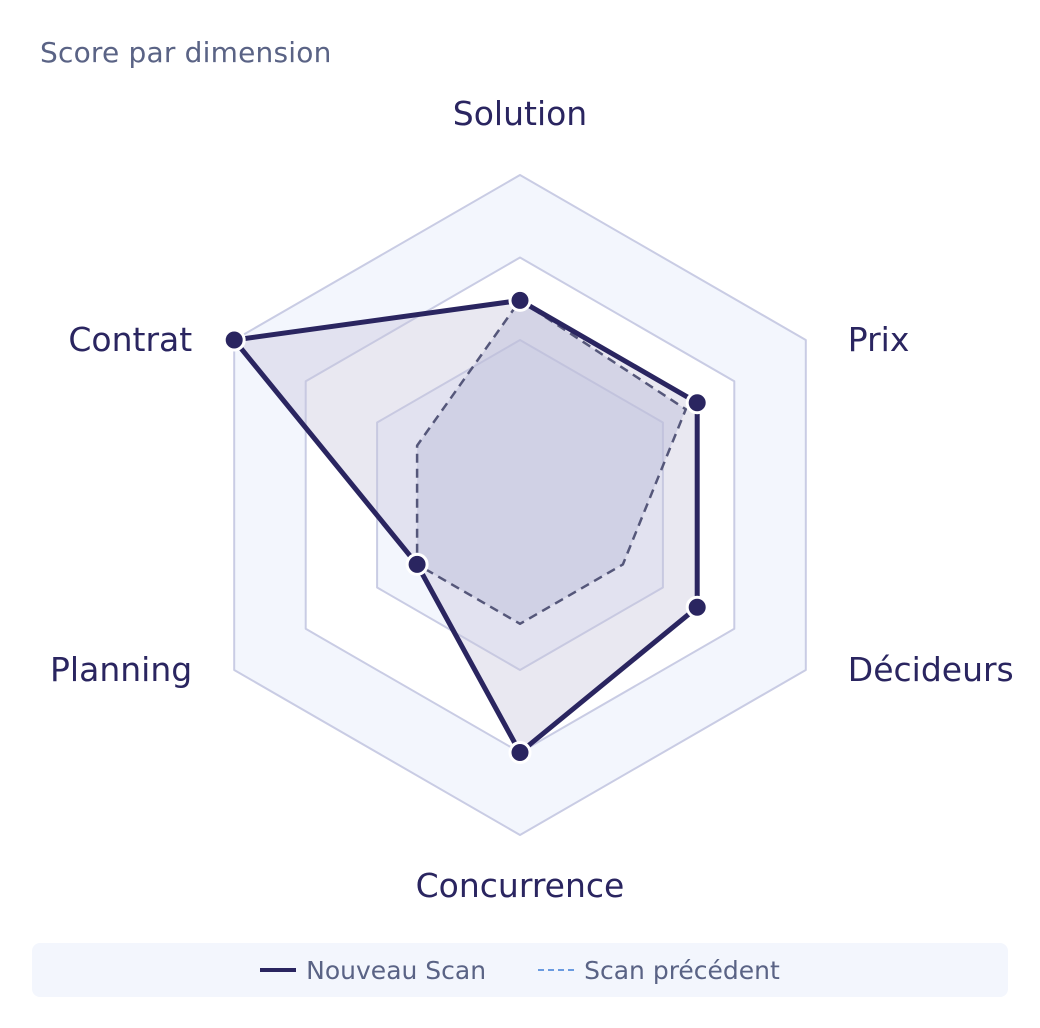  I want to click on axis-label-contrat: Contrat, so click(130, 339).